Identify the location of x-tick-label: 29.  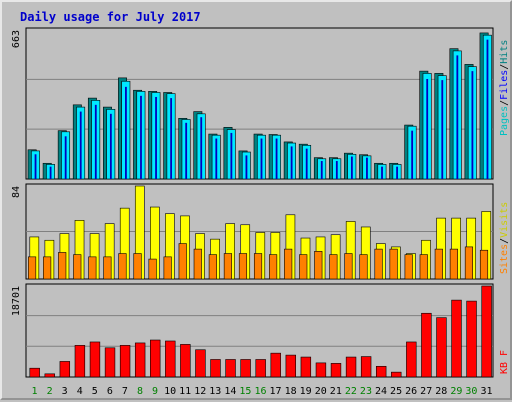
(456, 391).